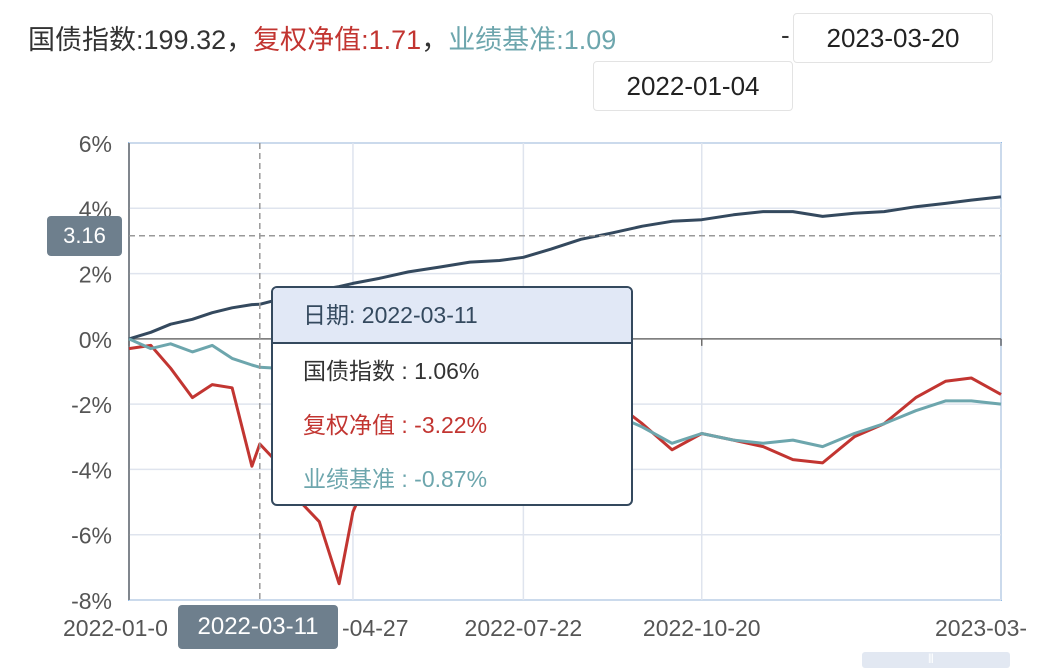 This screenshot has height=668, width=1041. Describe the element at coordinates (524, 628) in the screenshot. I see `x-tick-label: 2022-07-22` at that location.